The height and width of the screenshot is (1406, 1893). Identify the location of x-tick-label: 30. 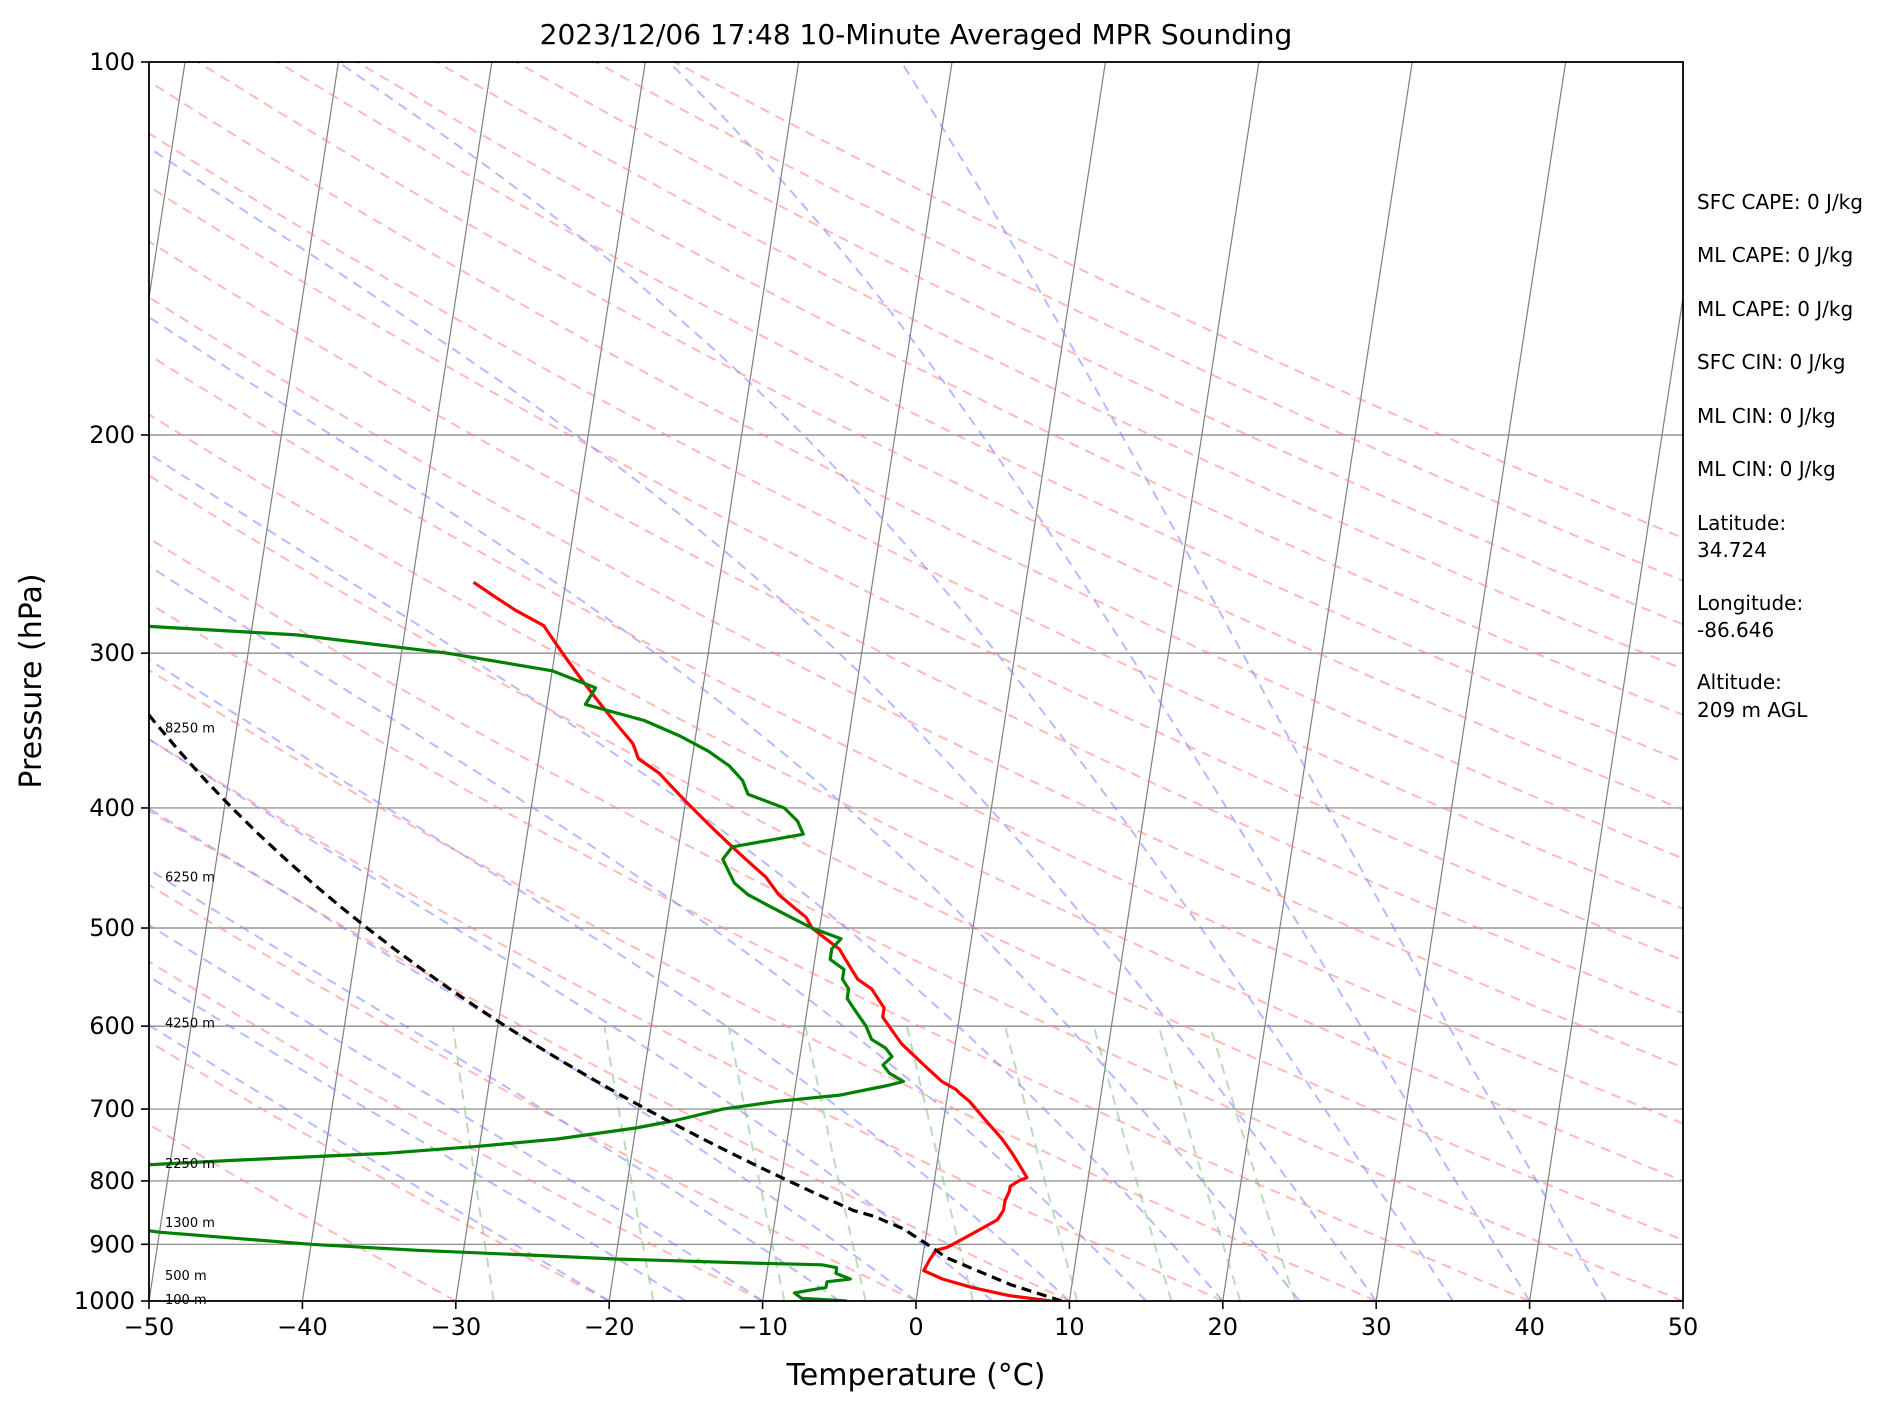
(1376, 1327).